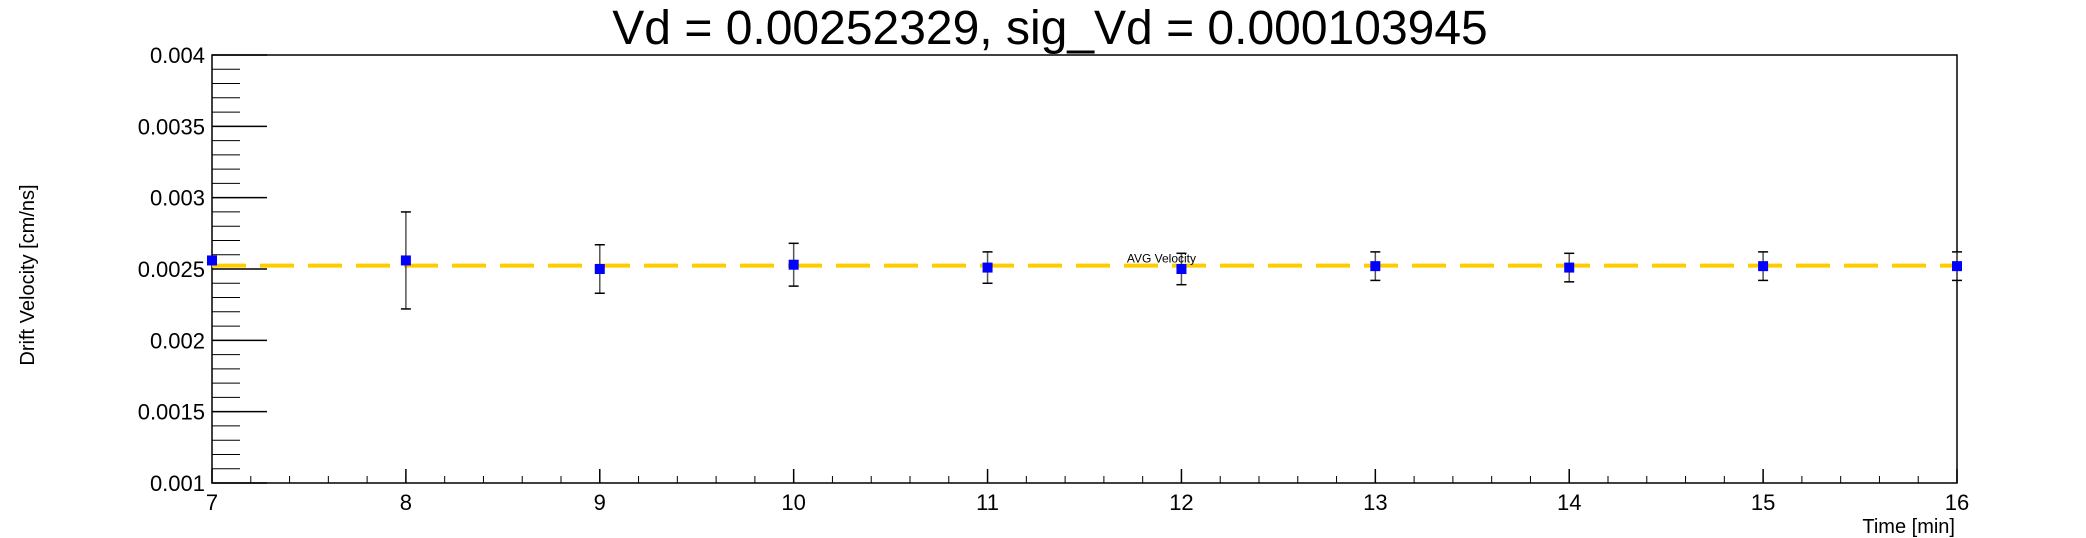  I want to click on x-tick-label: 13, so click(1375, 502).